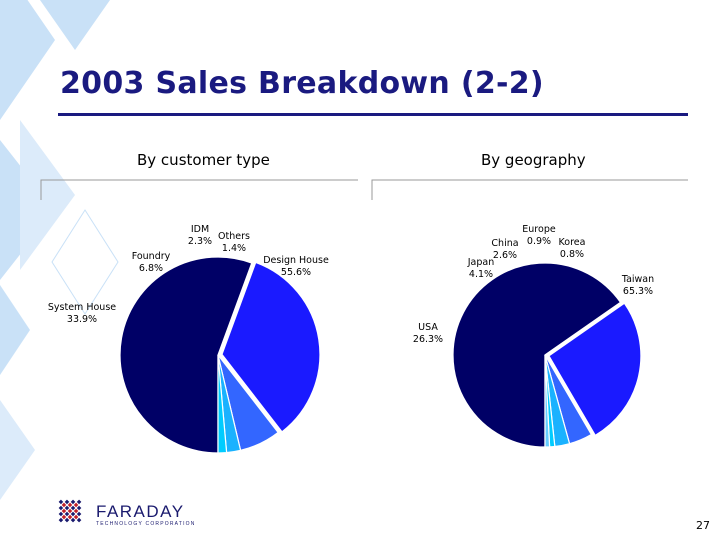 The width and height of the screenshot is (720, 540). Describe the element at coordinates (529, 189) in the screenshot. I see `chart-frame-geography` at that location.